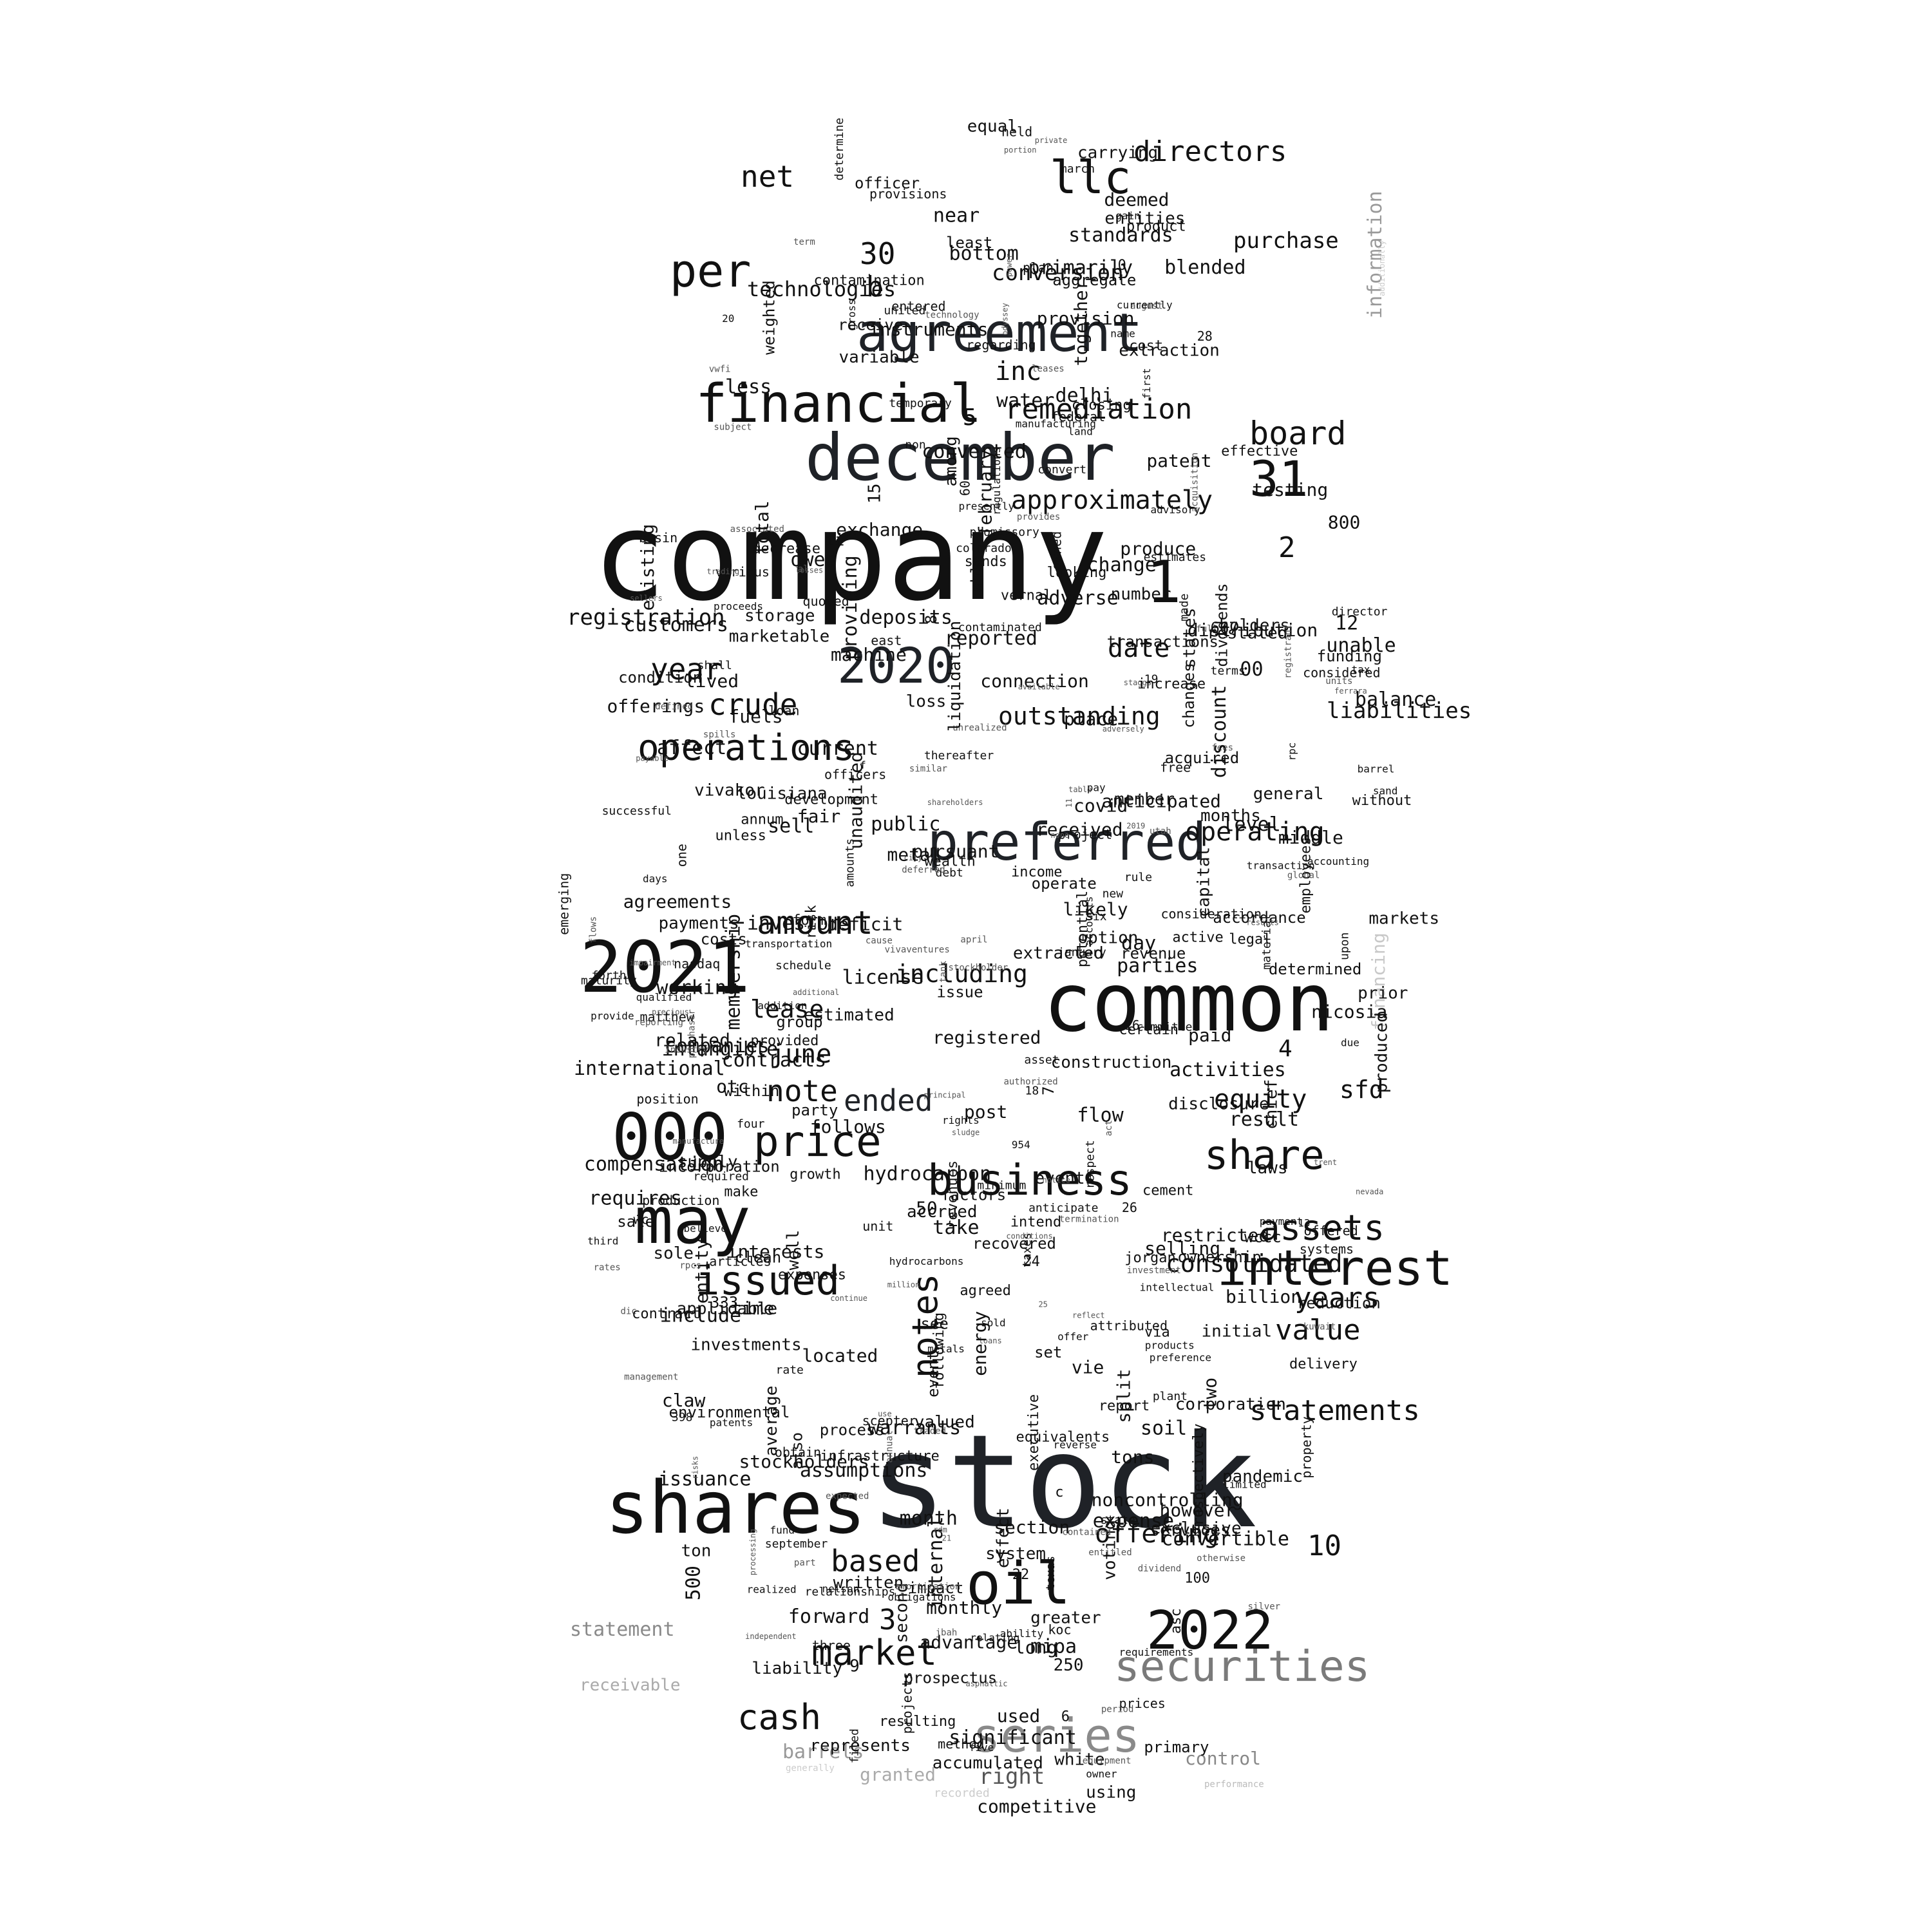 The width and height of the screenshot is (1932, 1932). What do you see at coordinates (1215, 1234) in the screenshot?
I see `word-restricted: restricted` at bounding box center [1215, 1234].